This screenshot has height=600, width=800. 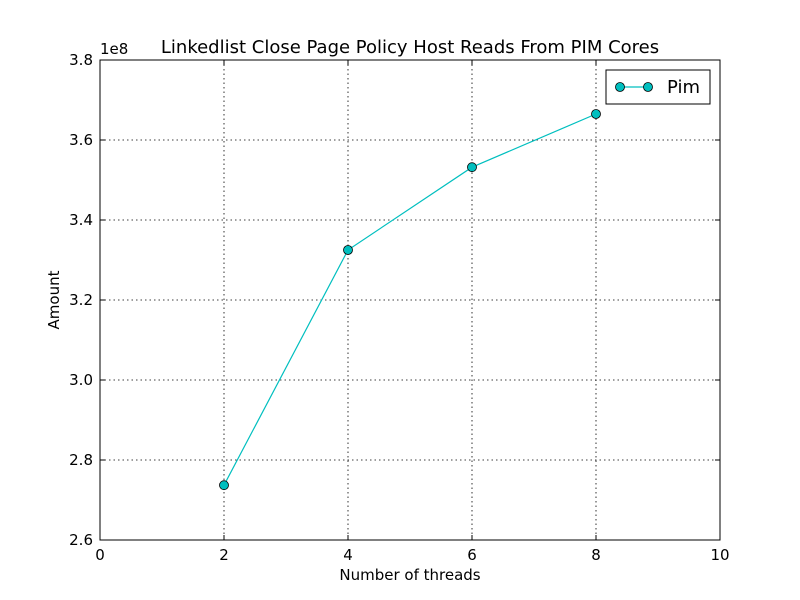 What do you see at coordinates (81, 220) in the screenshot?
I see `y-tick-label: 3.4` at bounding box center [81, 220].